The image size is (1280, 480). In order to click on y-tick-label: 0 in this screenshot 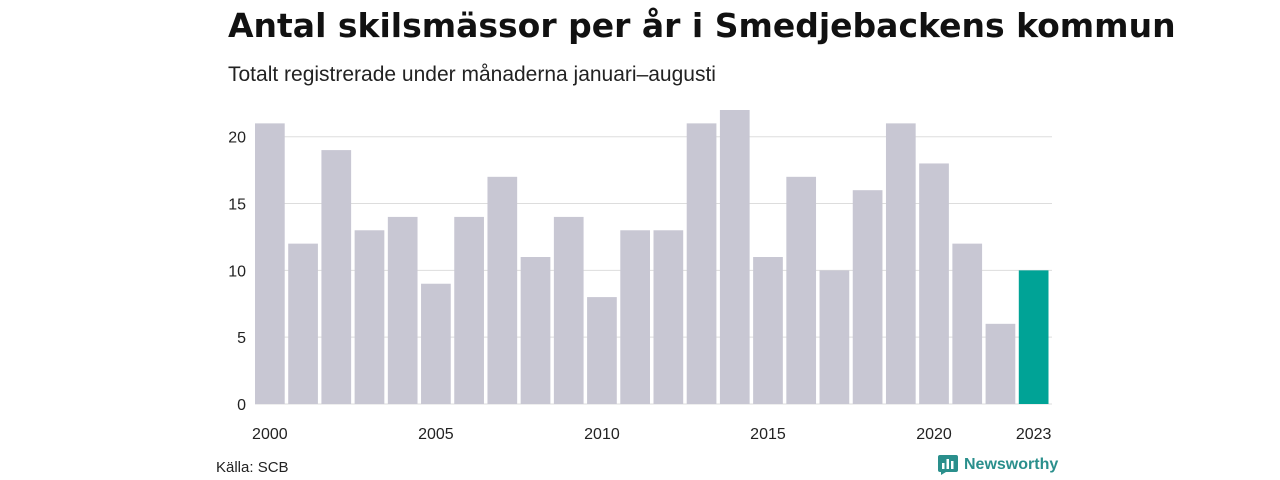, I will do `click(241, 405)`.